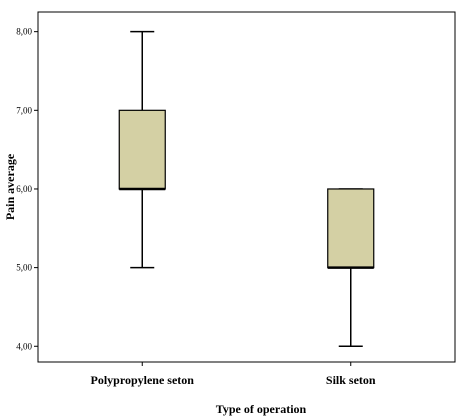 This screenshot has height=420, width=461. Describe the element at coordinates (24, 110) in the screenshot. I see `y-tick-label: 7,00` at that location.